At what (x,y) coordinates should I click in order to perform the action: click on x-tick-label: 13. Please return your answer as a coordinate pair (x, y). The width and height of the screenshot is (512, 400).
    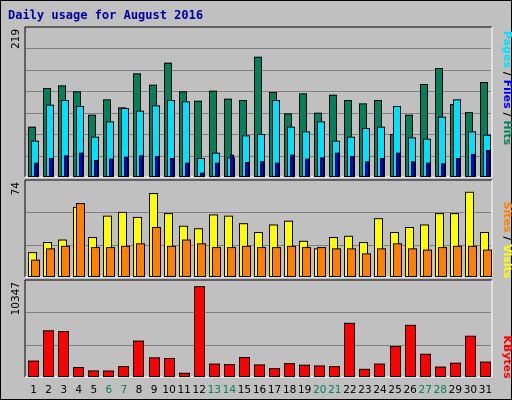
    Looking at the image, I should click on (214, 390).